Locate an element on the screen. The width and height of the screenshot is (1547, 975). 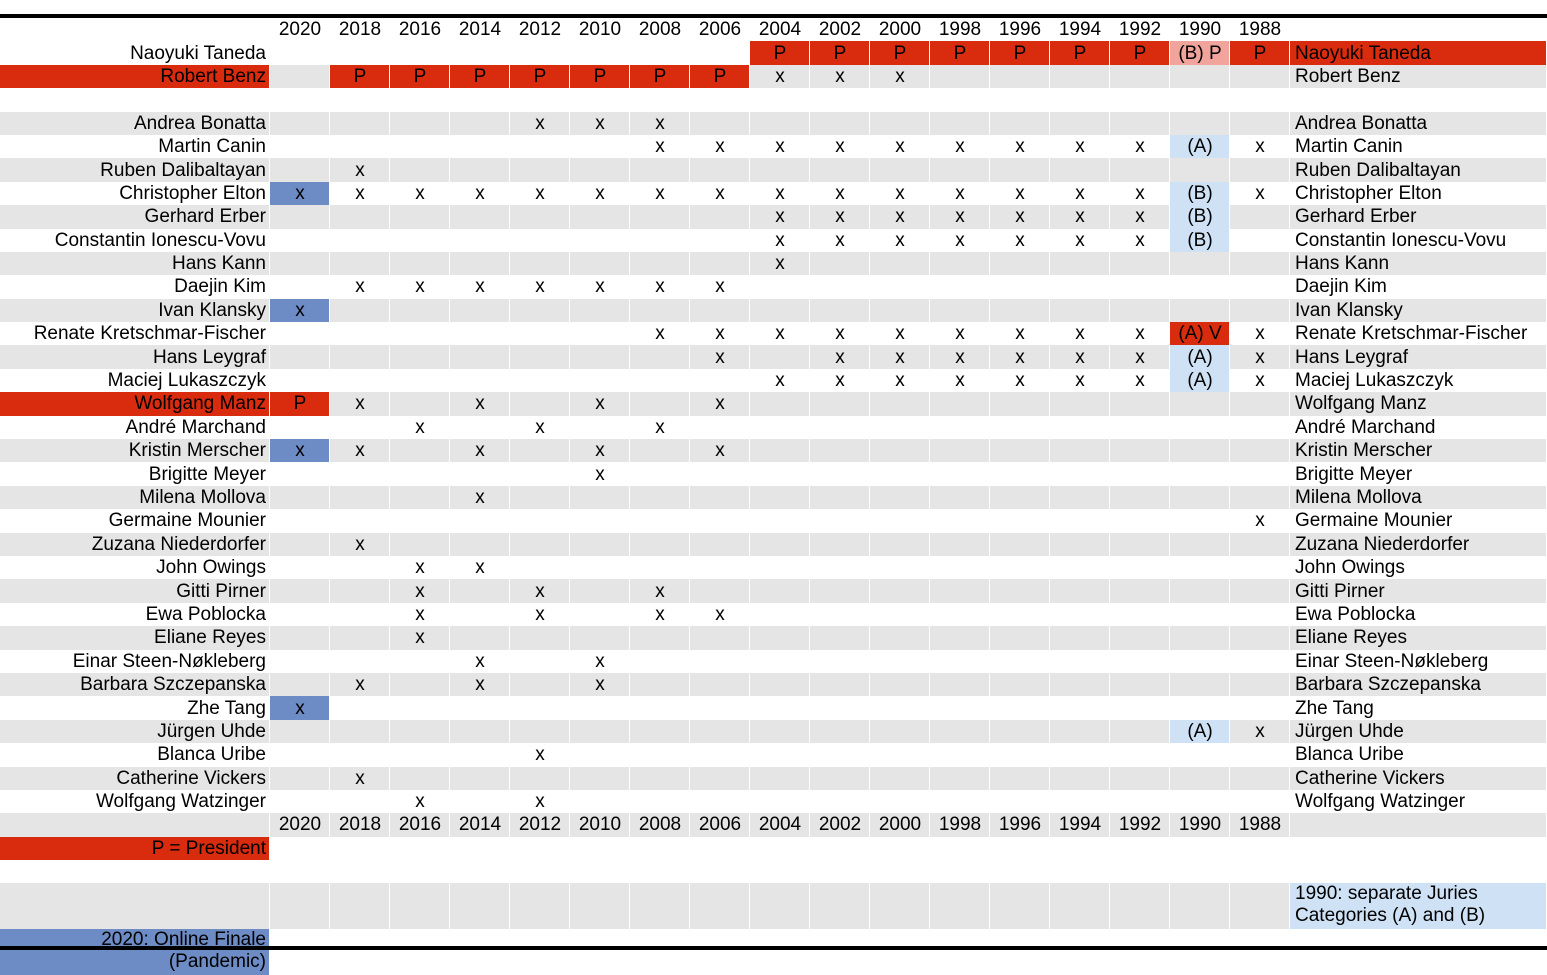
jury-cell-1988: x is located at coordinates (1260, 380).